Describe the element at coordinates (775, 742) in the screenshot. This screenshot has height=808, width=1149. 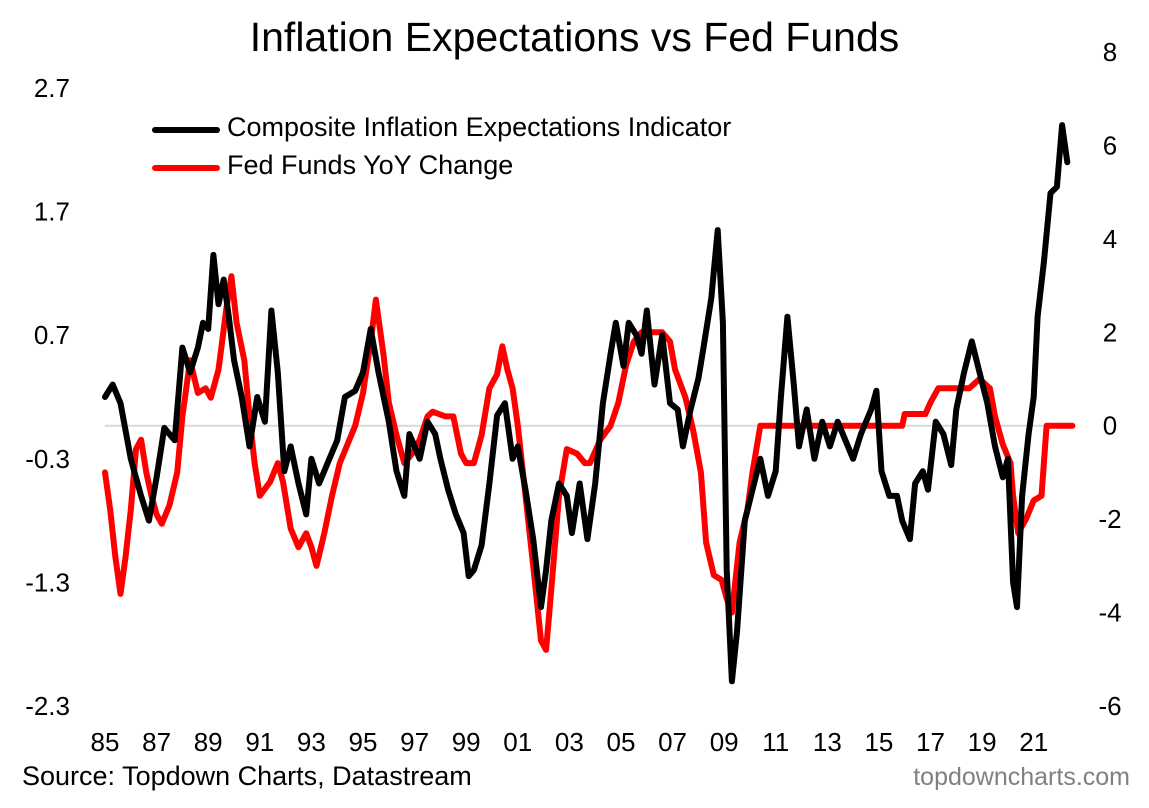
I see `x-tick-label: 11` at that location.